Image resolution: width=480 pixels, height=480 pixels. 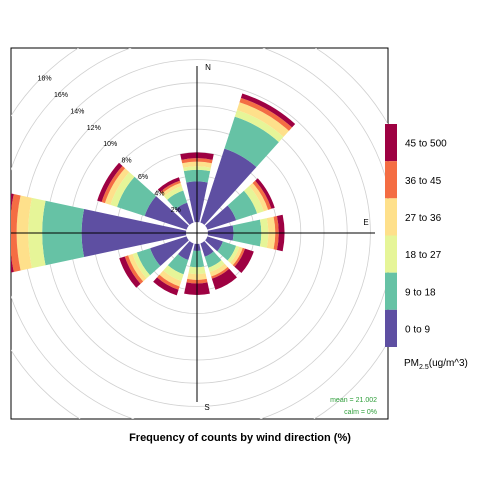 I want to click on calm-label: calm = 0%, so click(x=360, y=412).